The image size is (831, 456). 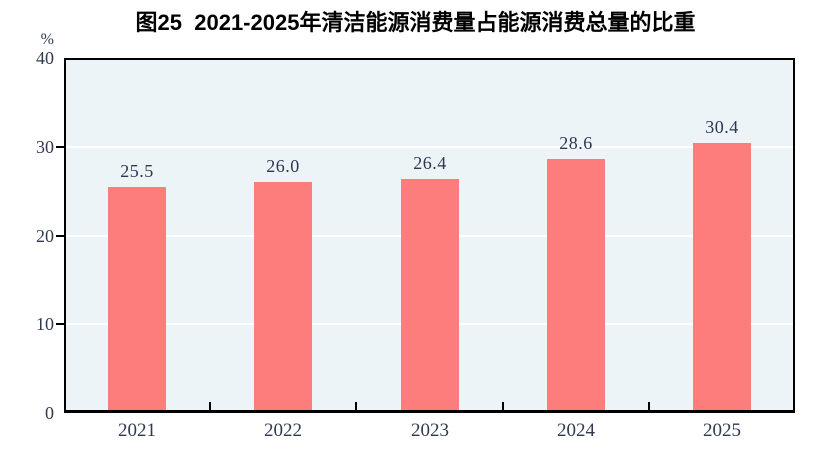 What do you see at coordinates (415, 22) in the screenshot?
I see `chart-title: 图25 2021-2025年清洁能源消费量占能源消费总量的比重` at bounding box center [415, 22].